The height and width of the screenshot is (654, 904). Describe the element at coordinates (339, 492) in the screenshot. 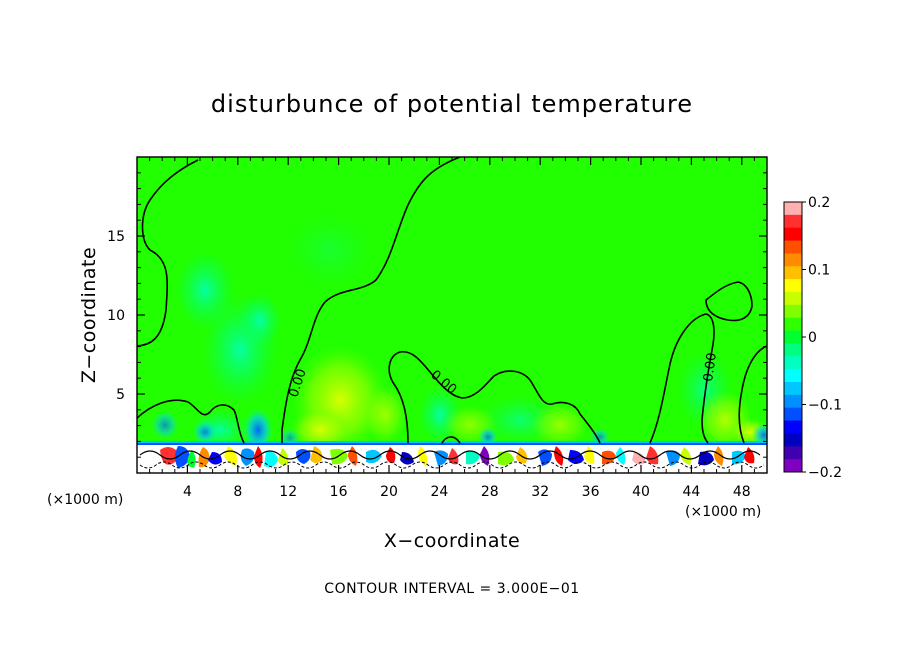

I see `x-tick-label: 16` at that location.